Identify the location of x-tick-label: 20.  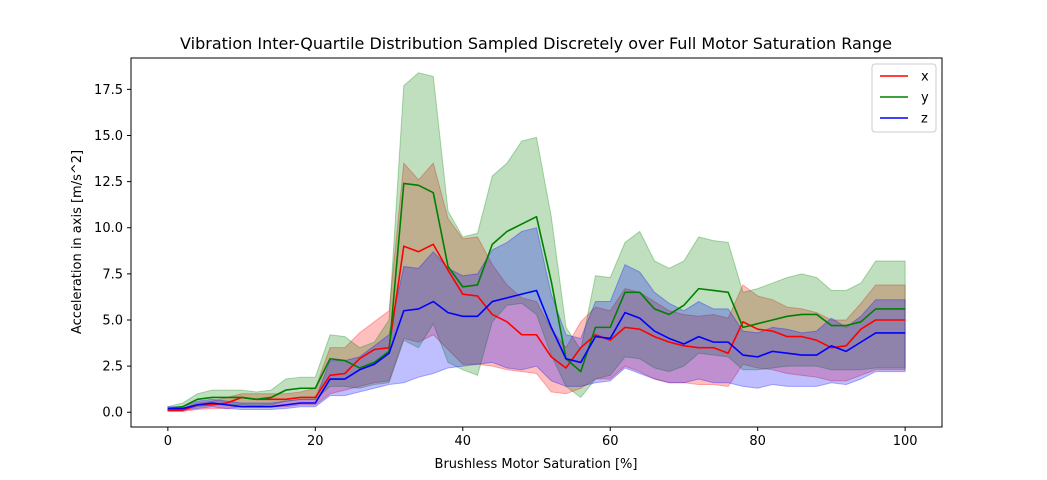
(315, 441).